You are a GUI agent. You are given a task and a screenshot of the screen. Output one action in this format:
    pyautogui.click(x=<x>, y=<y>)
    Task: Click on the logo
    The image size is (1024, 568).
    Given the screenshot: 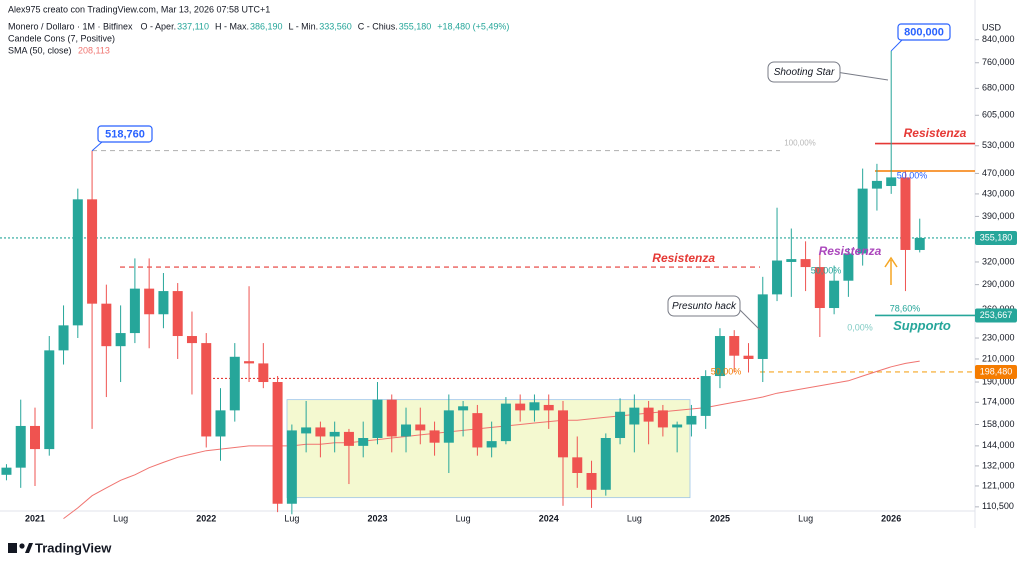 What is the action you would take?
    pyautogui.click(x=20, y=548)
    